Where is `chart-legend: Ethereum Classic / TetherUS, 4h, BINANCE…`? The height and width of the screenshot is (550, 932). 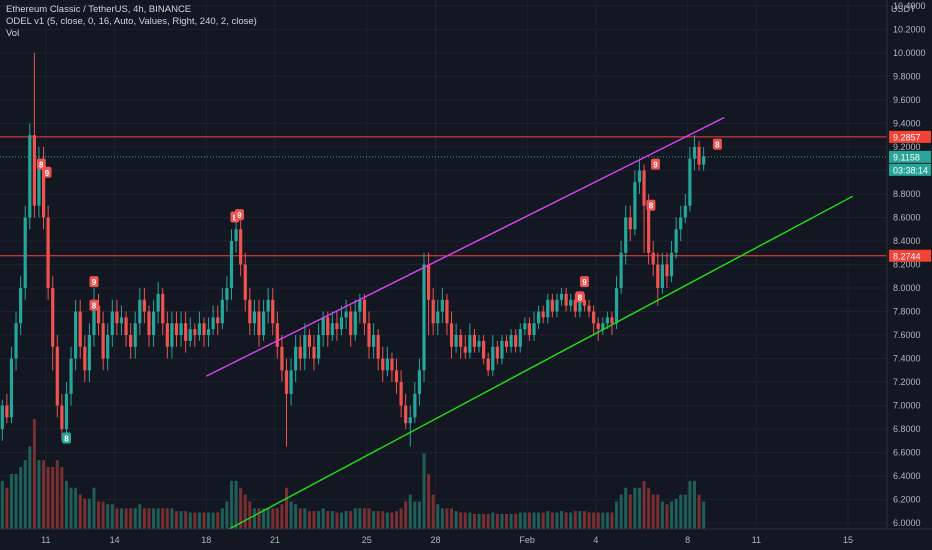
chart-legend: Ethereum Classic / TetherUS, 4h, BINANCE… is located at coordinates (131, 22).